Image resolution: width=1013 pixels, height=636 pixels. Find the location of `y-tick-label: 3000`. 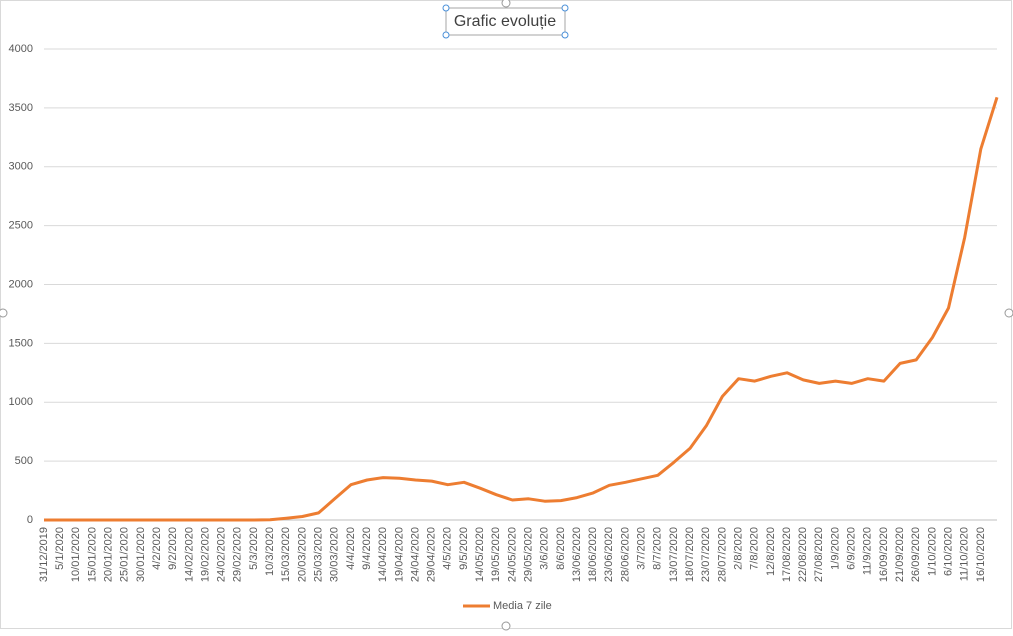

y-tick-label: 3000 is located at coordinates (21, 167).